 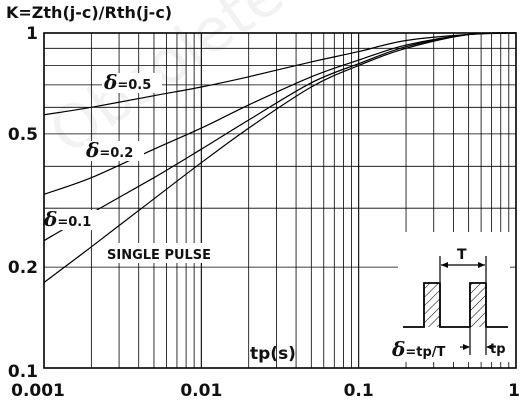 I want to click on y-tick-label: 0.5, so click(x=23, y=135).